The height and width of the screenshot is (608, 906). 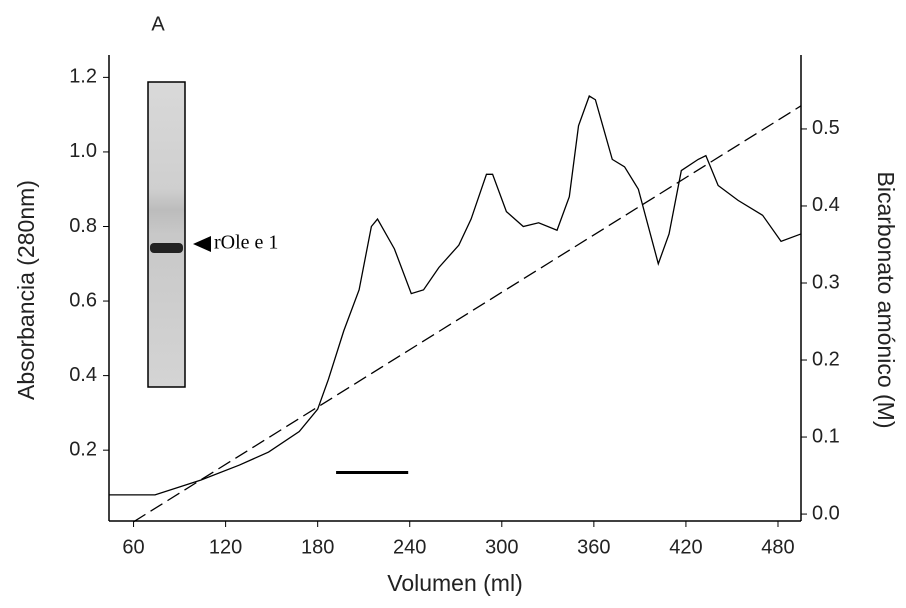 I want to click on x-tick-label: 420, so click(x=685, y=547).